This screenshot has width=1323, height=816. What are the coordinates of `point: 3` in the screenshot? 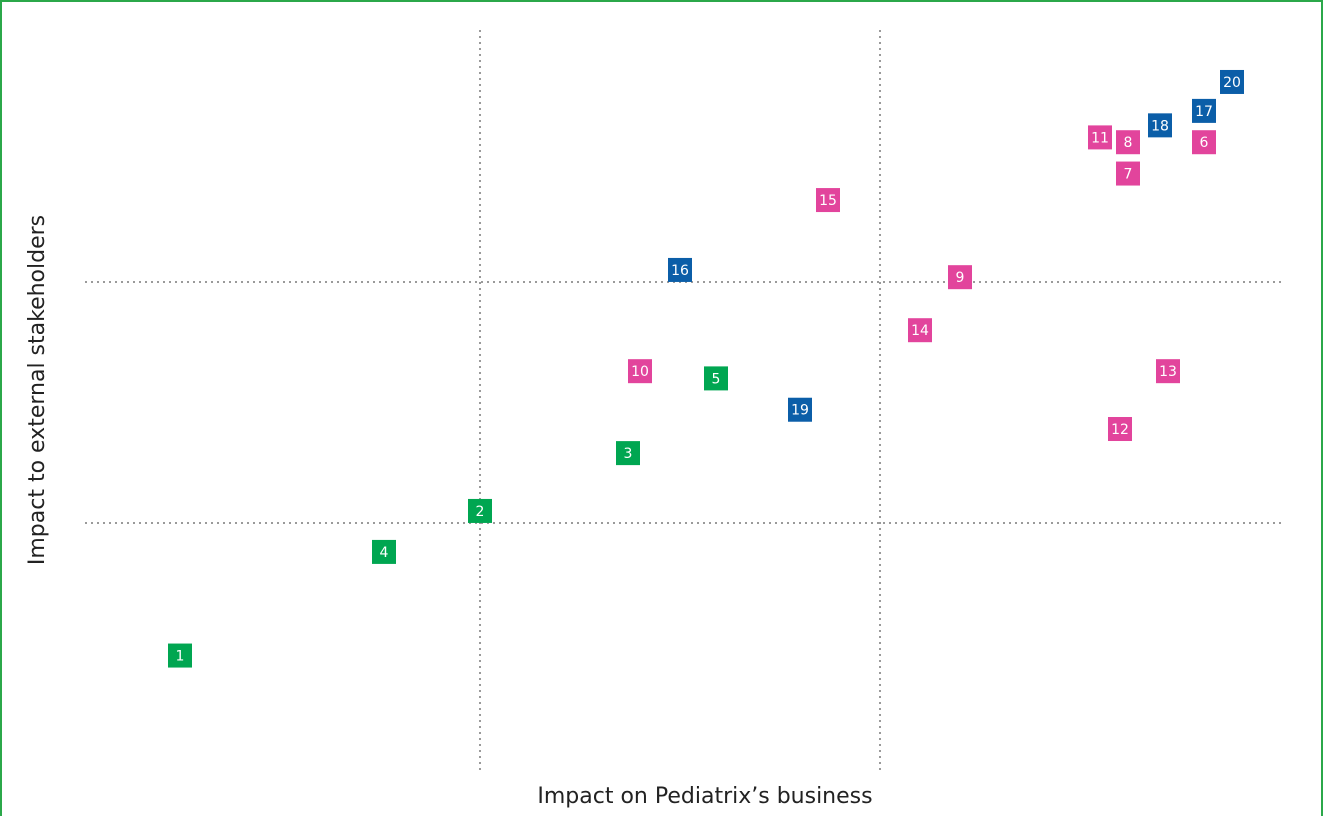 It's located at (628, 453).